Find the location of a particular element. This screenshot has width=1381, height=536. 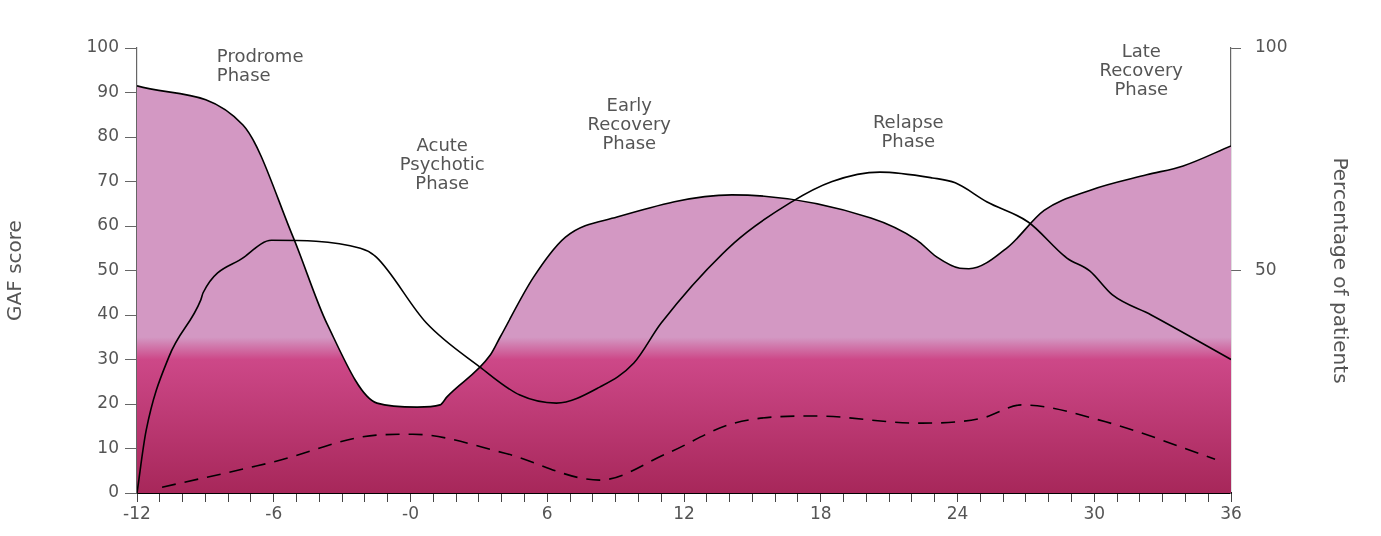

x-tick-label: 18 is located at coordinates (820, 512).